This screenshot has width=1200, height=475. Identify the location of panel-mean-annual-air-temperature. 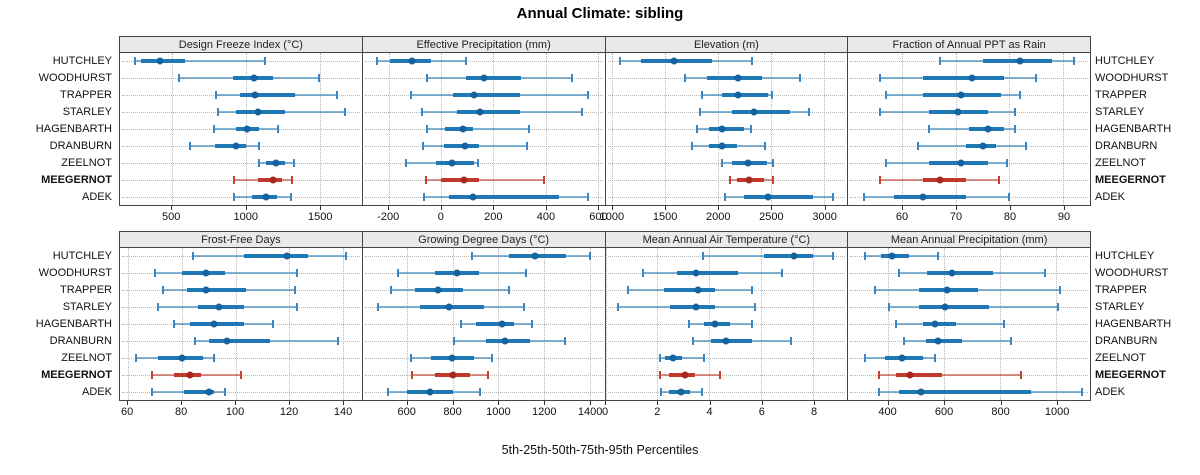
(727, 324).